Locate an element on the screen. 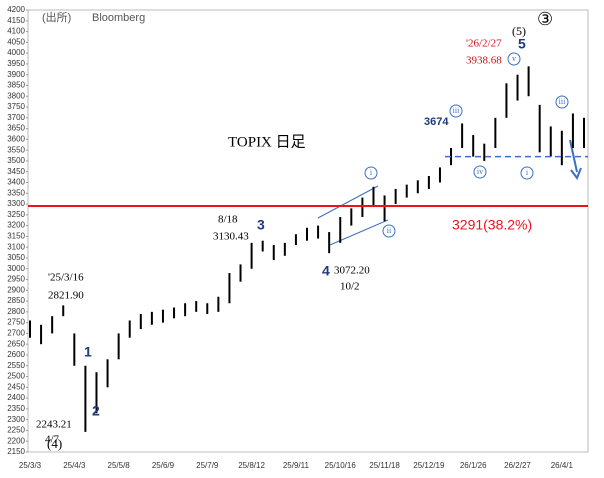 The image size is (604, 478). annotation: 3 is located at coordinates (261, 225).